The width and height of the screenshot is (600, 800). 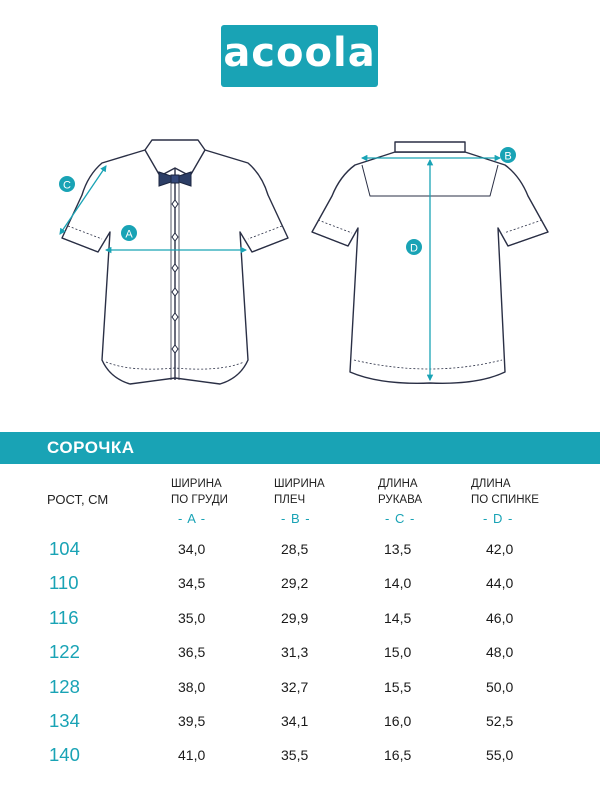 I want to click on value-c: 16,0, so click(x=398, y=721).